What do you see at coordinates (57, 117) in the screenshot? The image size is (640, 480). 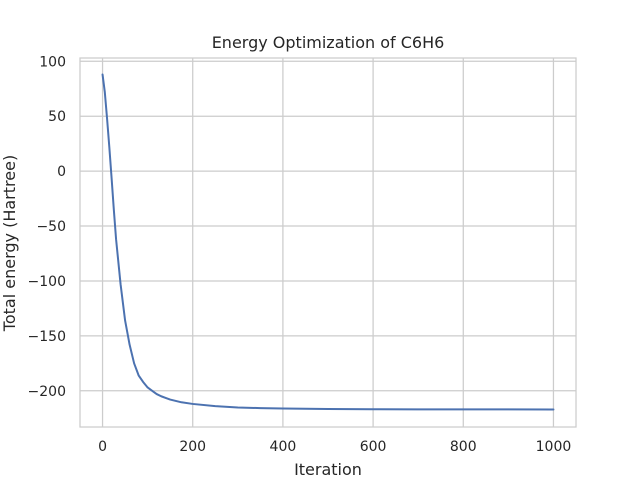 I see `y-tick-label: 50` at bounding box center [57, 117].